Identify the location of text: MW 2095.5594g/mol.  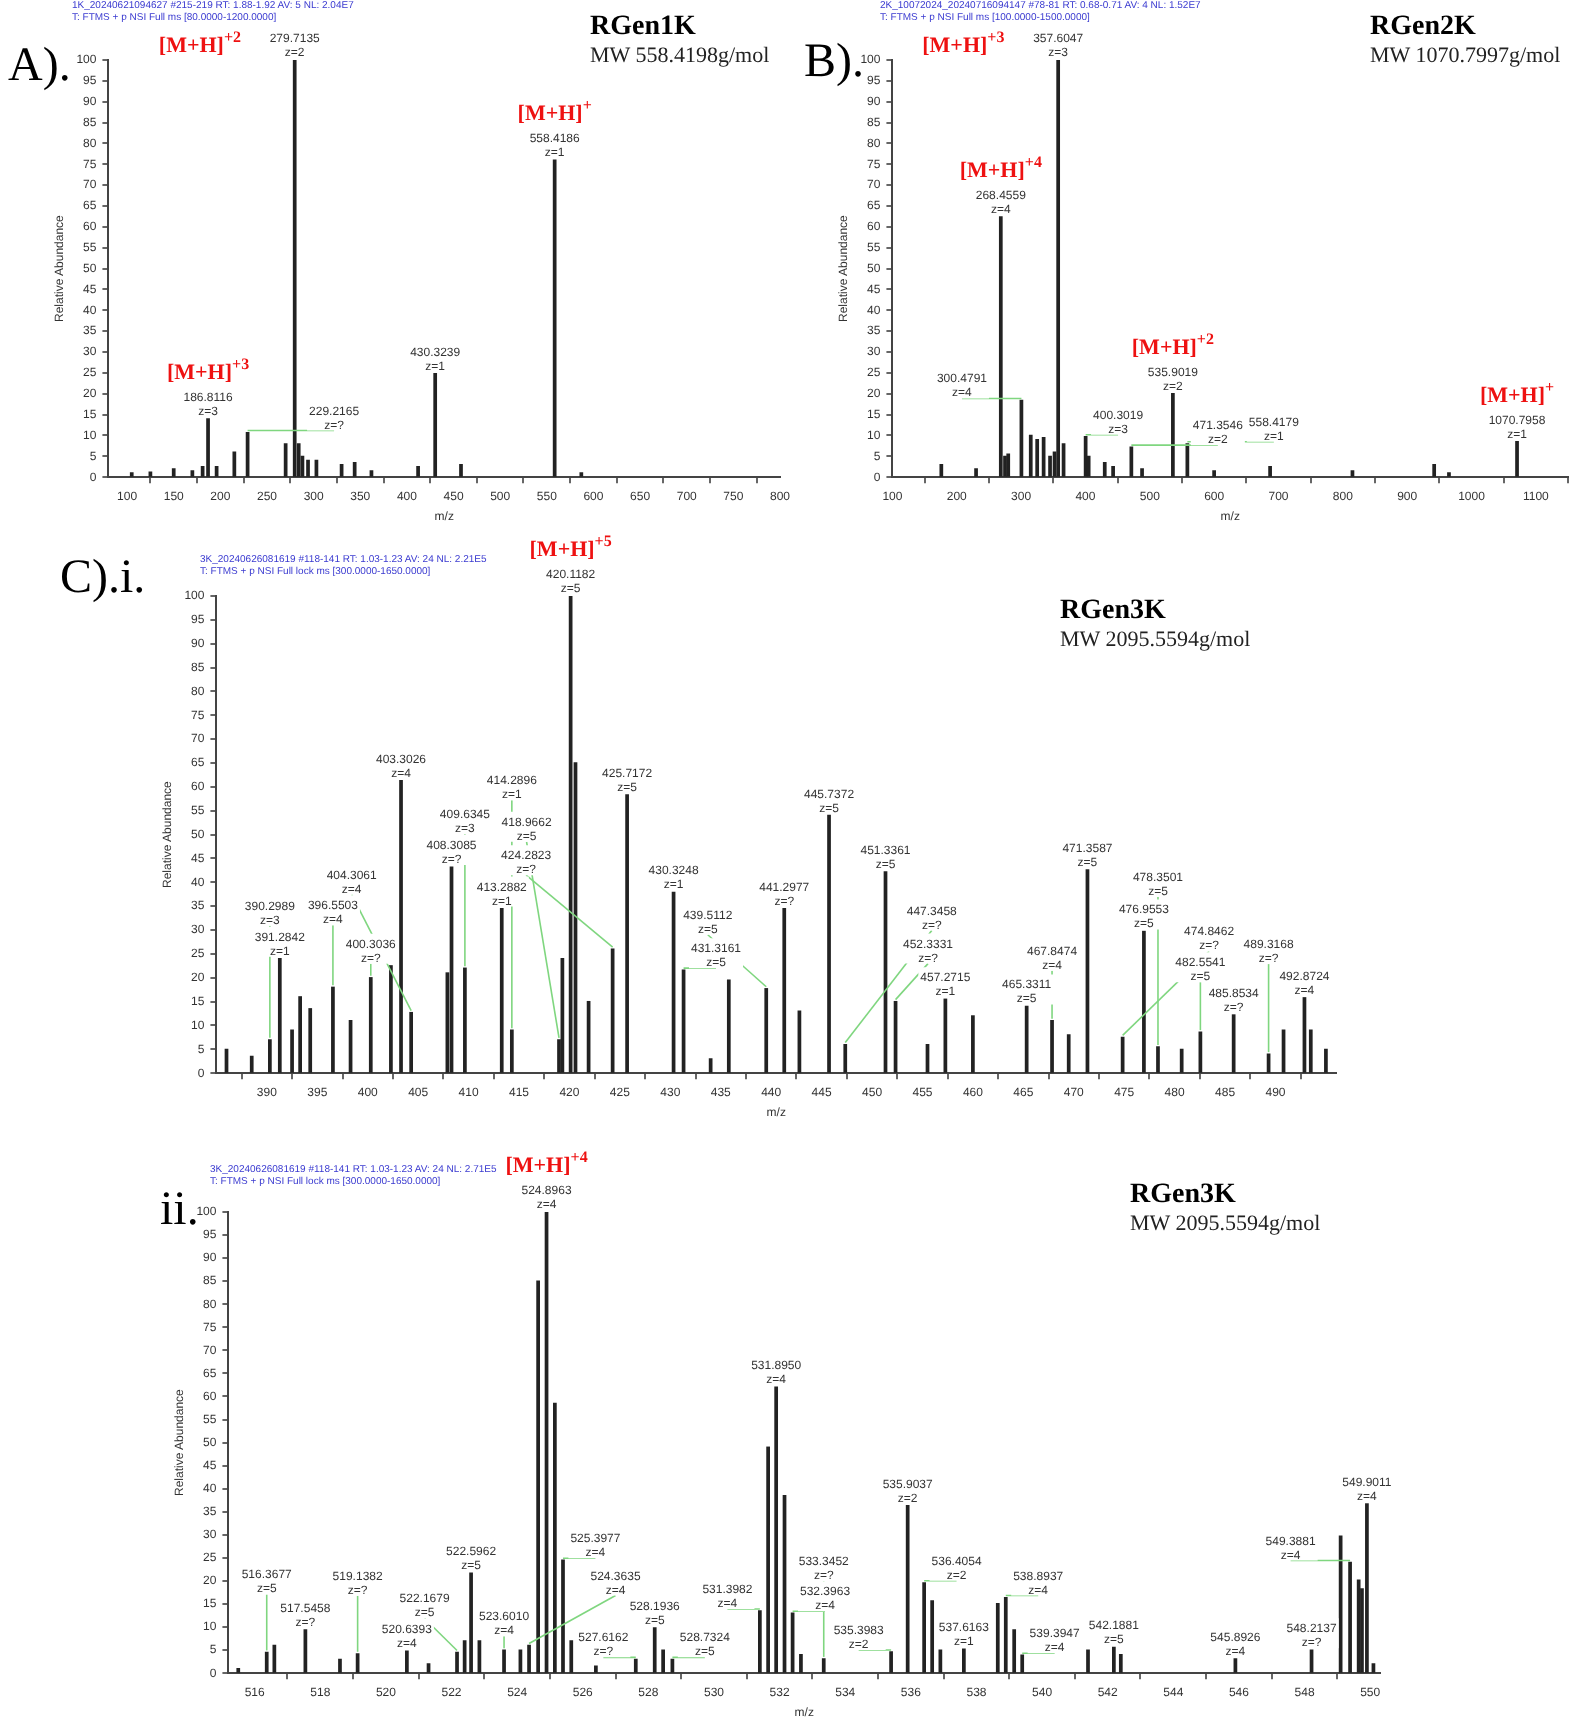
(1155, 640).